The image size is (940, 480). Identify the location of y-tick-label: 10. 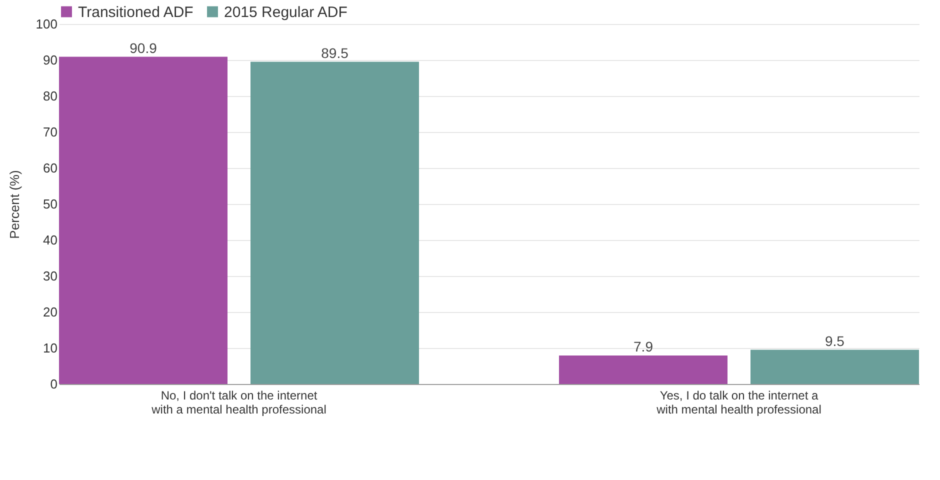
(50, 348).